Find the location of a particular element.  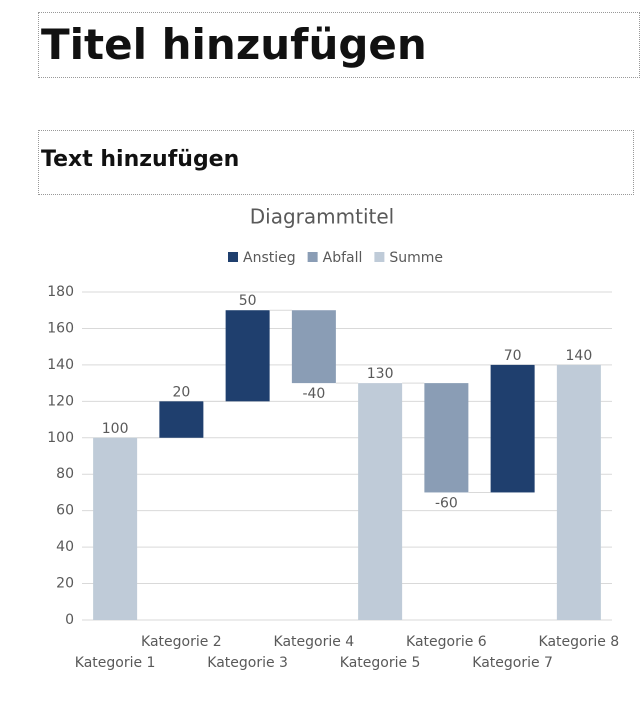

data-label: 130 is located at coordinates (380, 374).